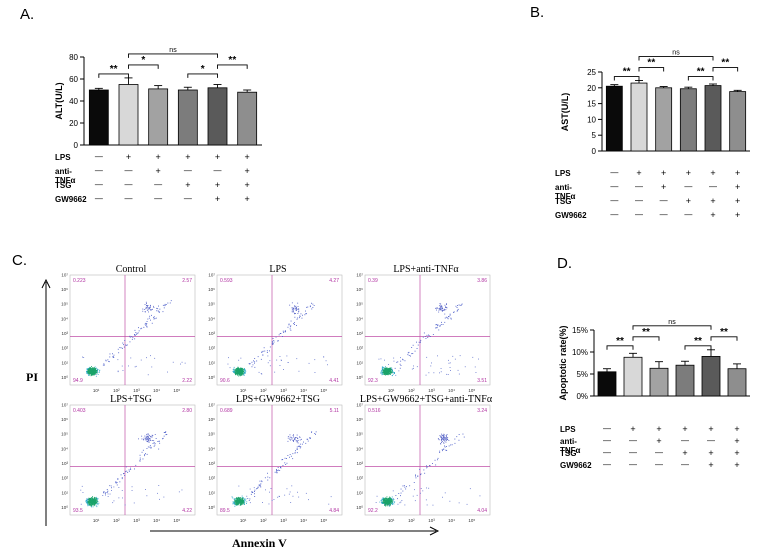 The width and height of the screenshot is (770, 551). What do you see at coordinates (226, 411) in the screenshot?
I see `flow-quadrant-percent: 0.689` at bounding box center [226, 411].